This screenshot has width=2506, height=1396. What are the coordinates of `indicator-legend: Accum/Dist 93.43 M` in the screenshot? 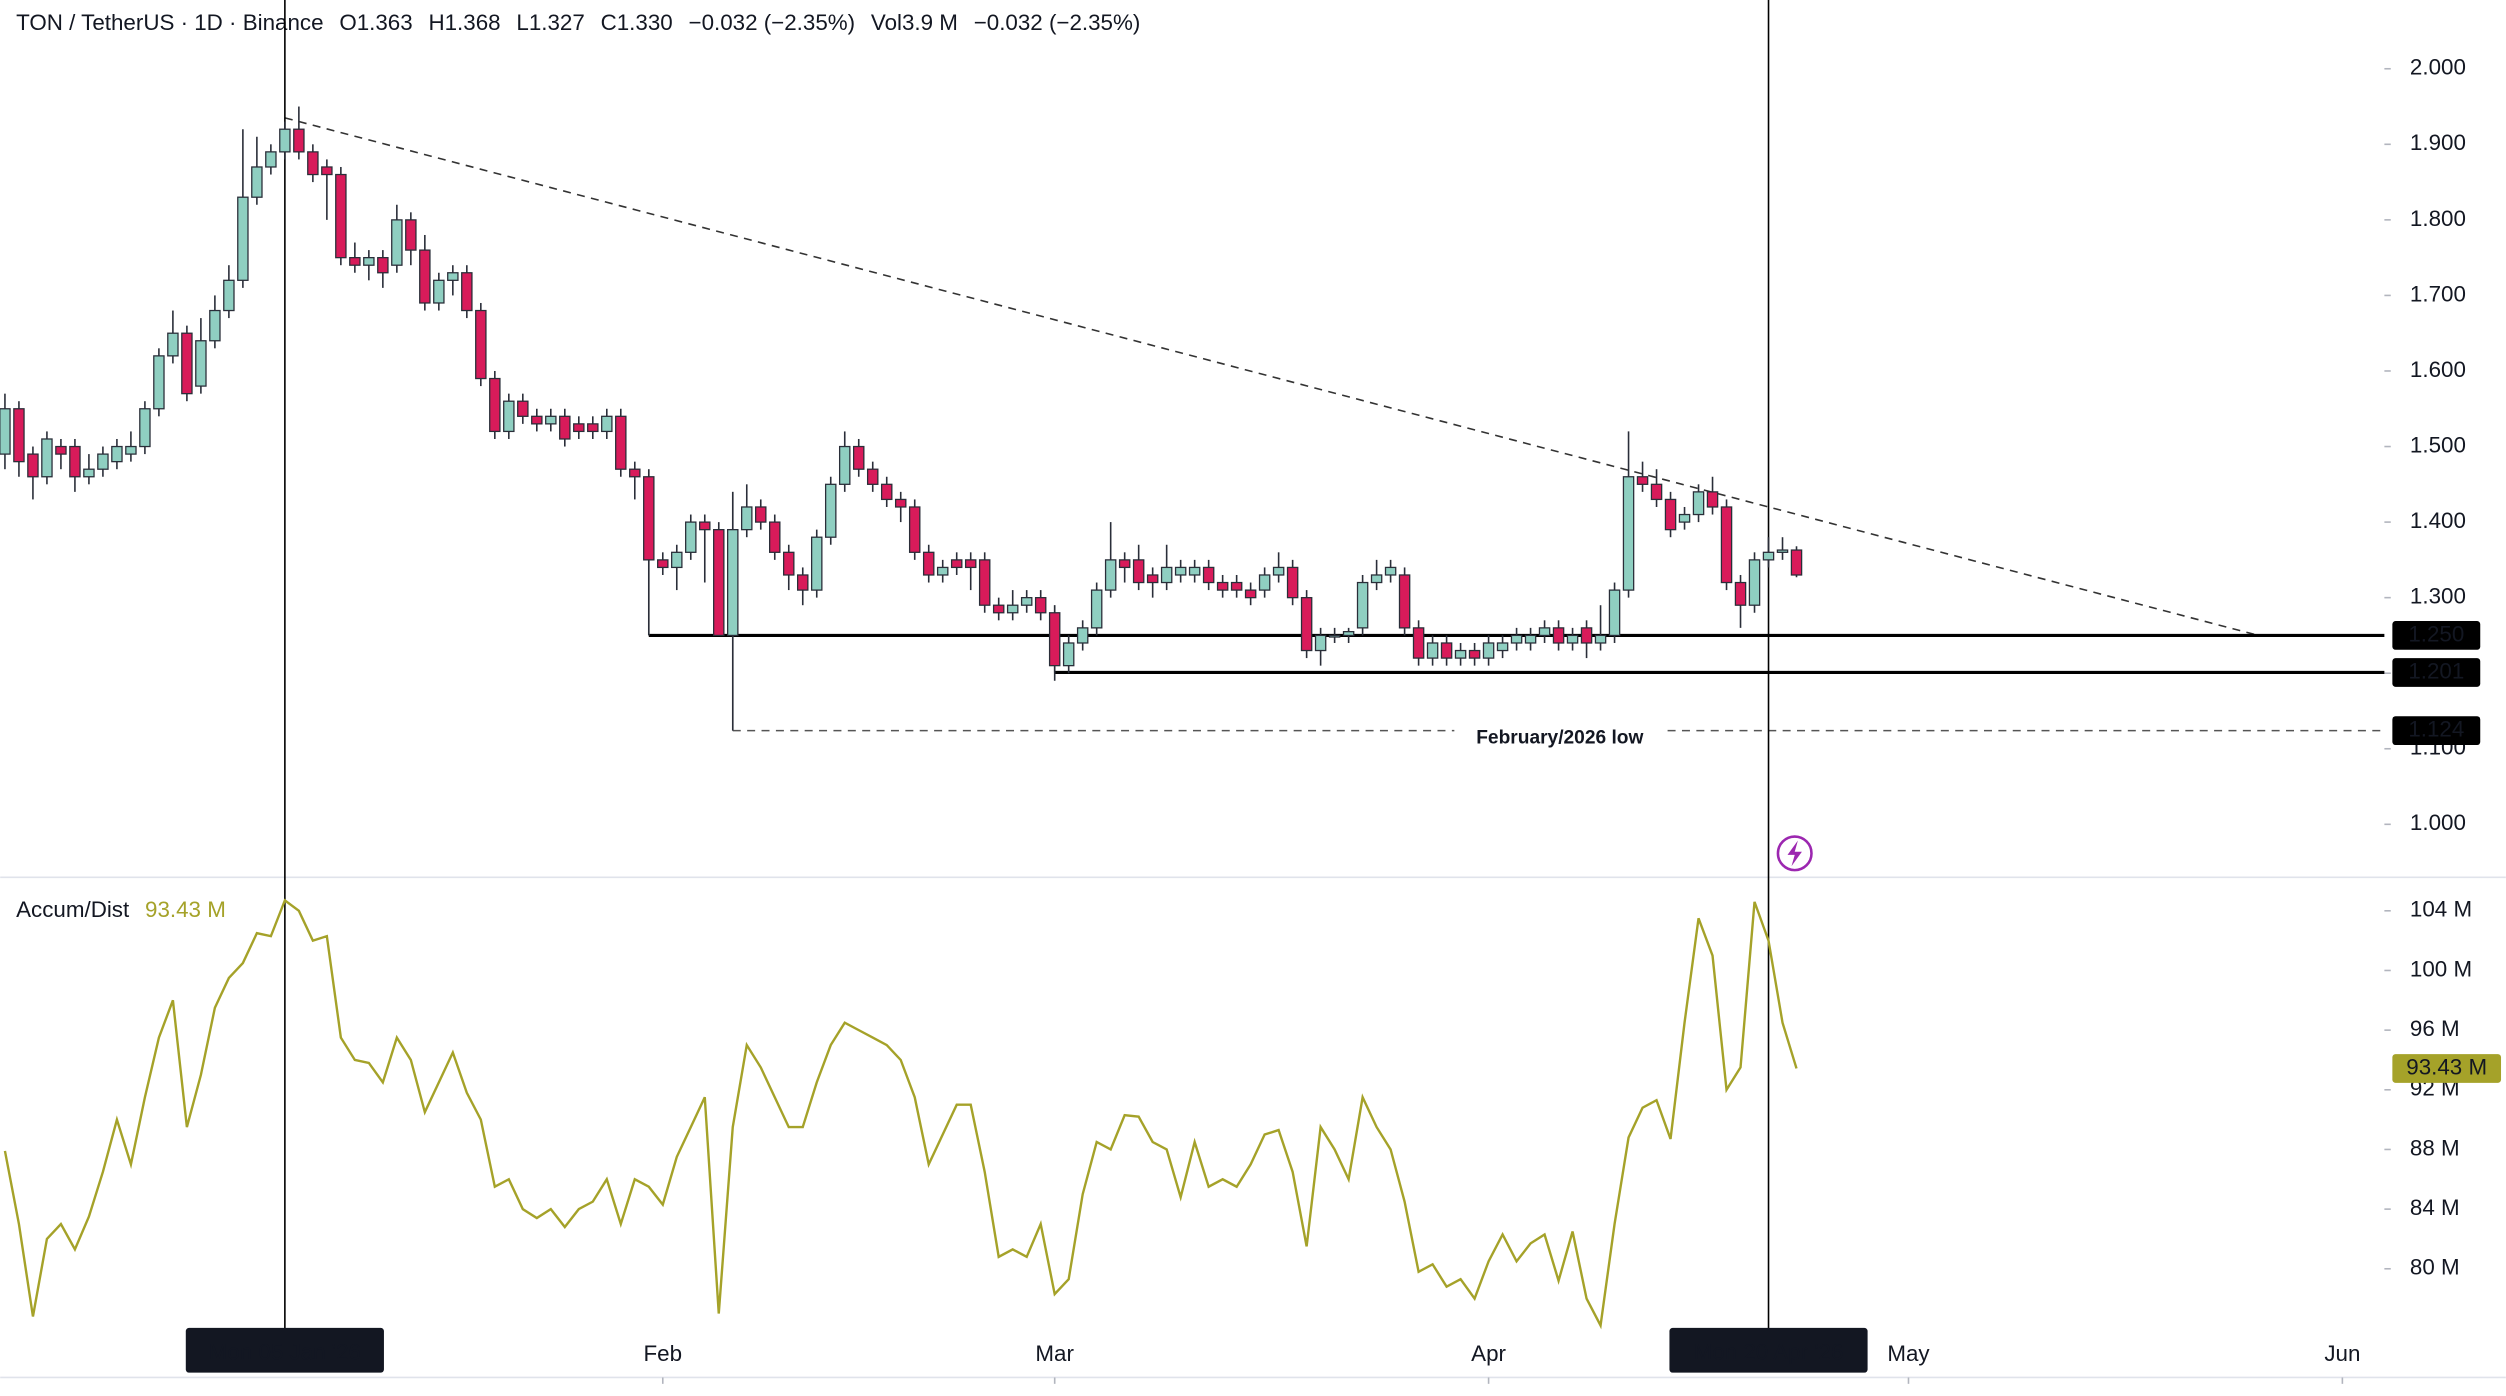 It's located at (121, 909).